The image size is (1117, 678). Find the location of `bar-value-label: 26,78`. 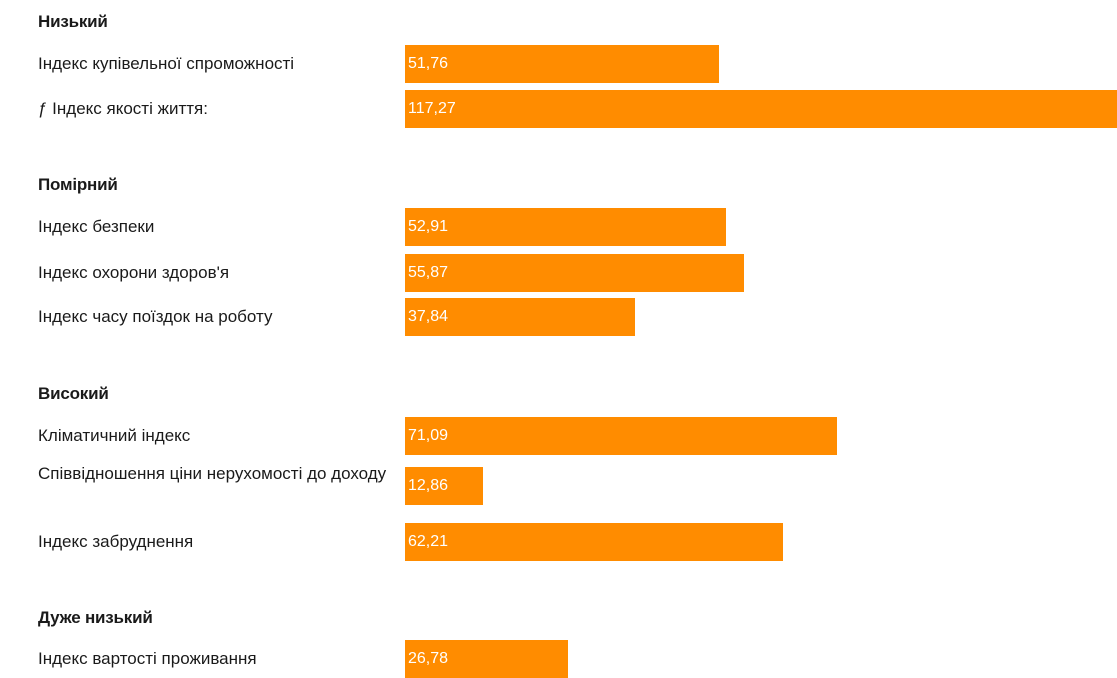

bar-value-label: 26,78 is located at coordinates (428, 658).